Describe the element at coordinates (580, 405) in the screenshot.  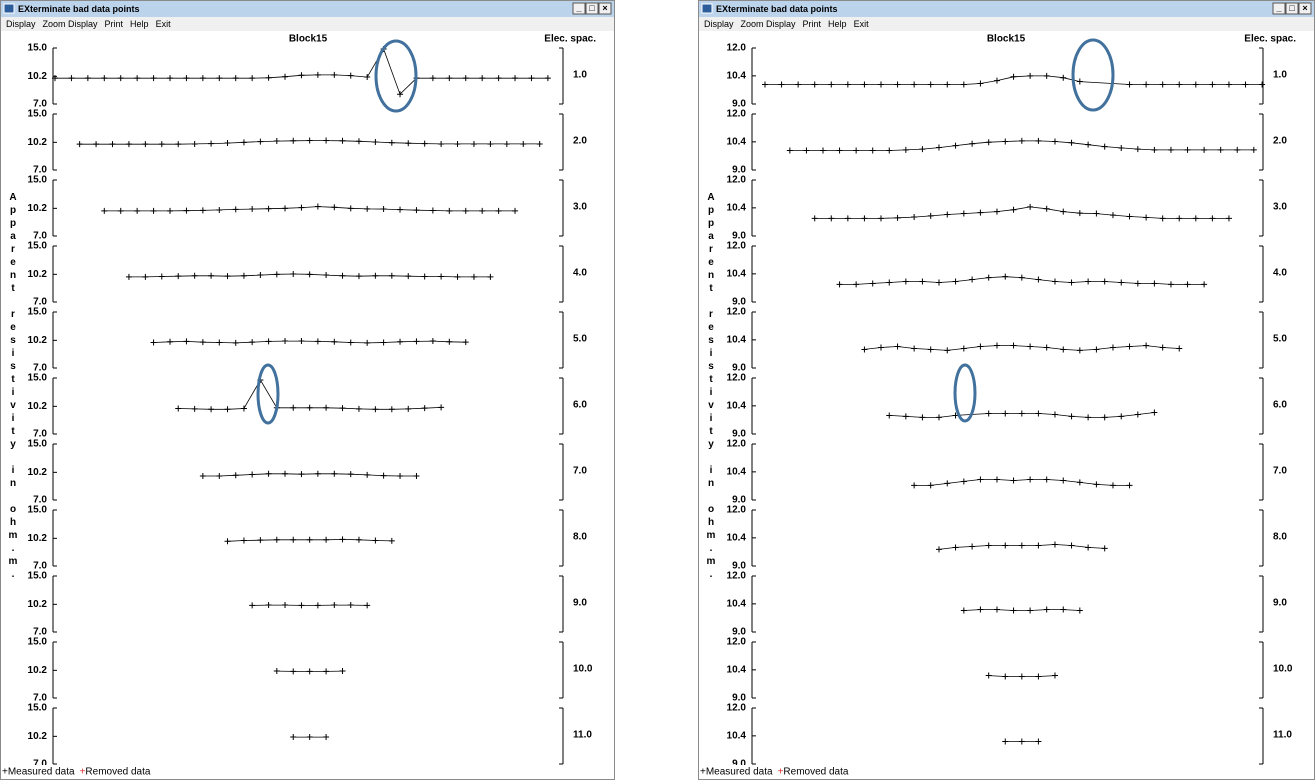
I see `electrode-spacing-label: 6.0` at that location.